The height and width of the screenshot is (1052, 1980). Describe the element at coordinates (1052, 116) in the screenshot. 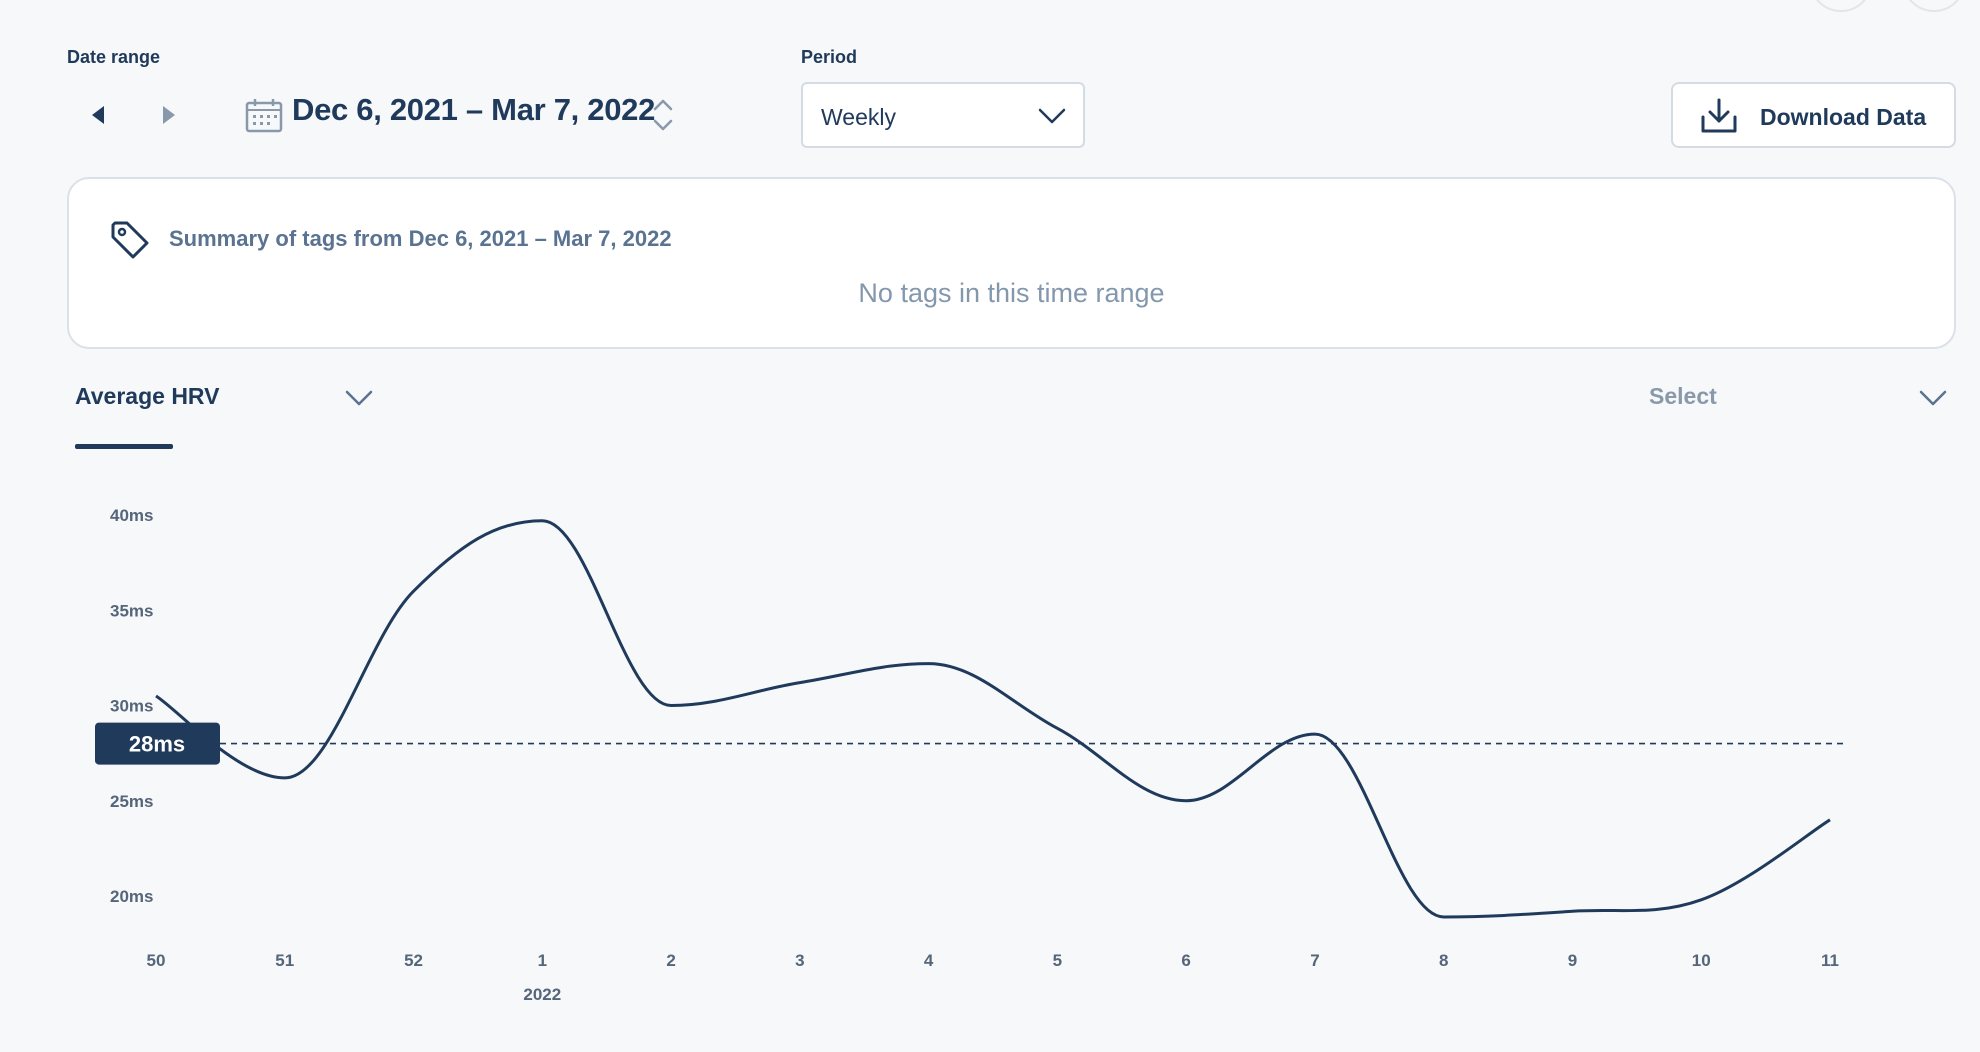

I see `chevron-down-icon` at that location.